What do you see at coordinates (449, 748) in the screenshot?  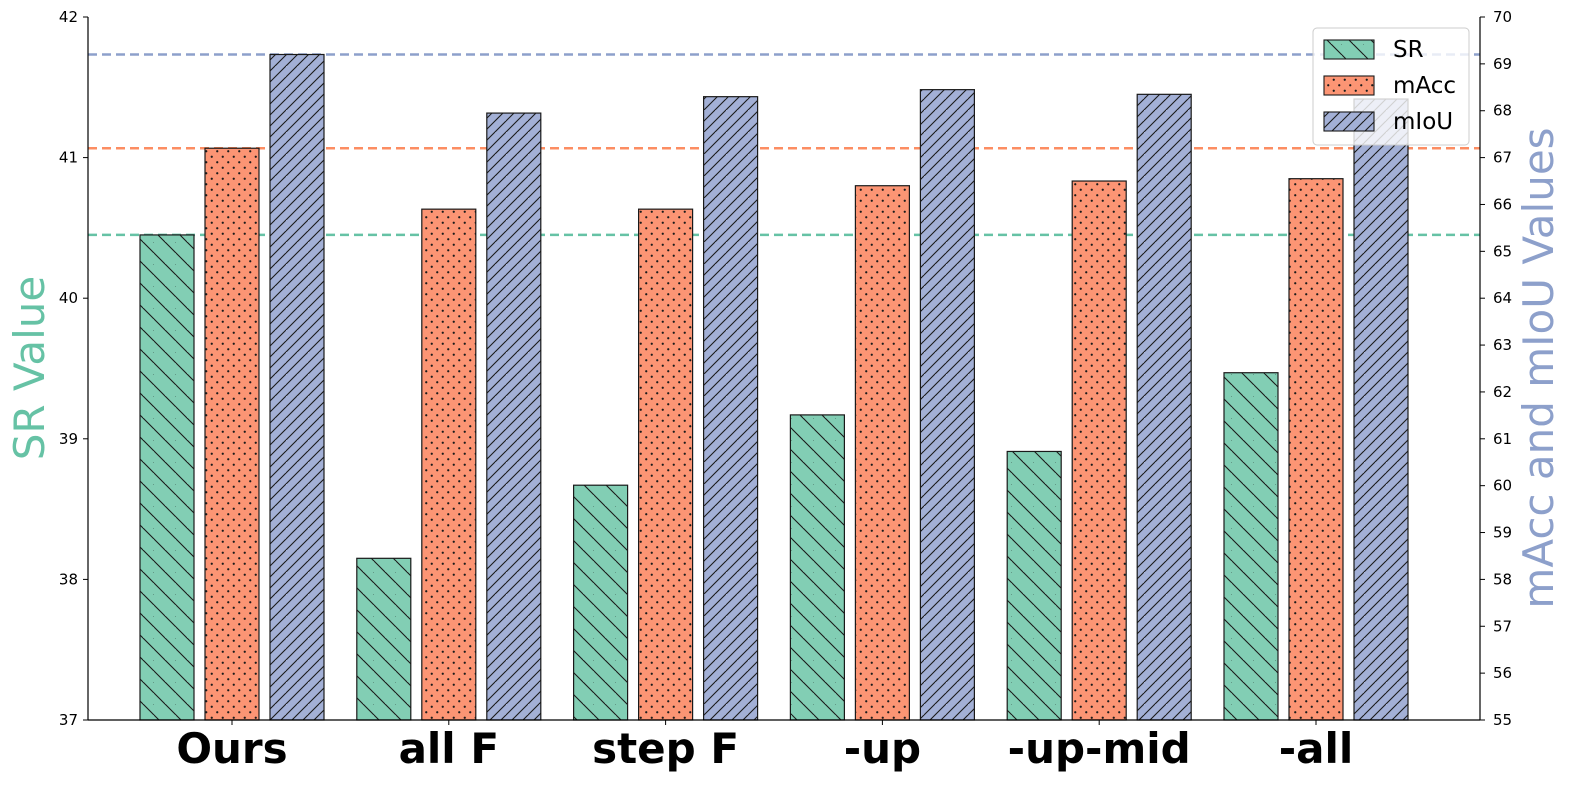 I see `category-label: all F` at bounding box center [449, 748].